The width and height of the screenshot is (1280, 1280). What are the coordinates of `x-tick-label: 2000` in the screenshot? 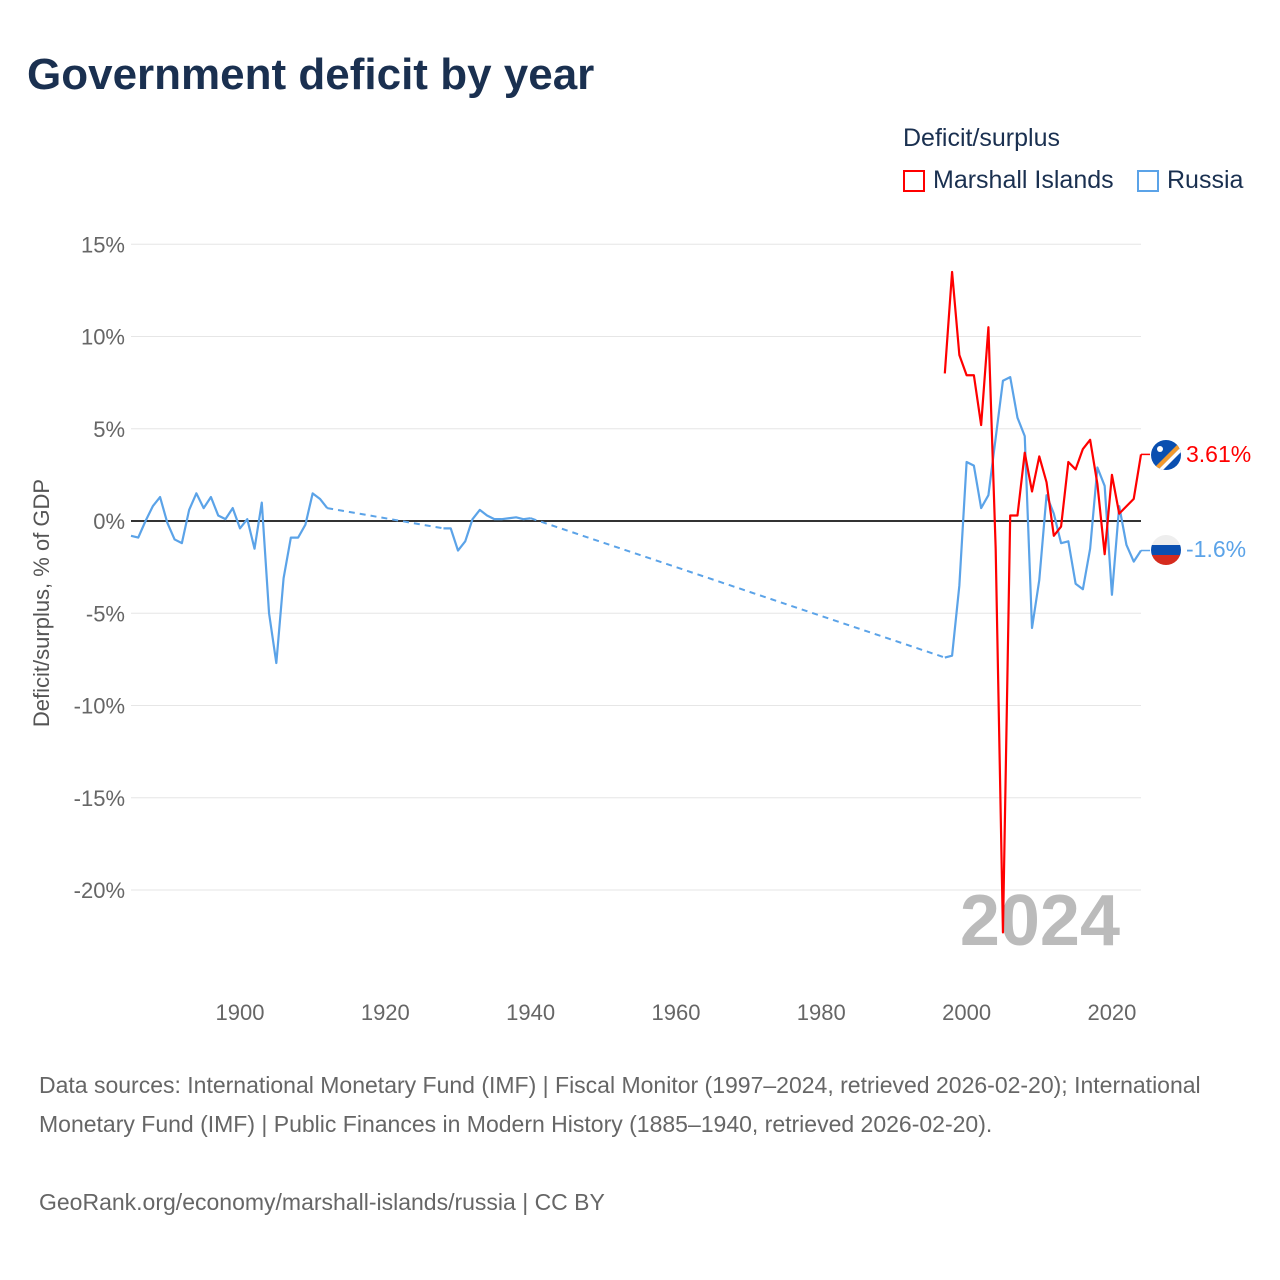 It's located at (966, 1012).